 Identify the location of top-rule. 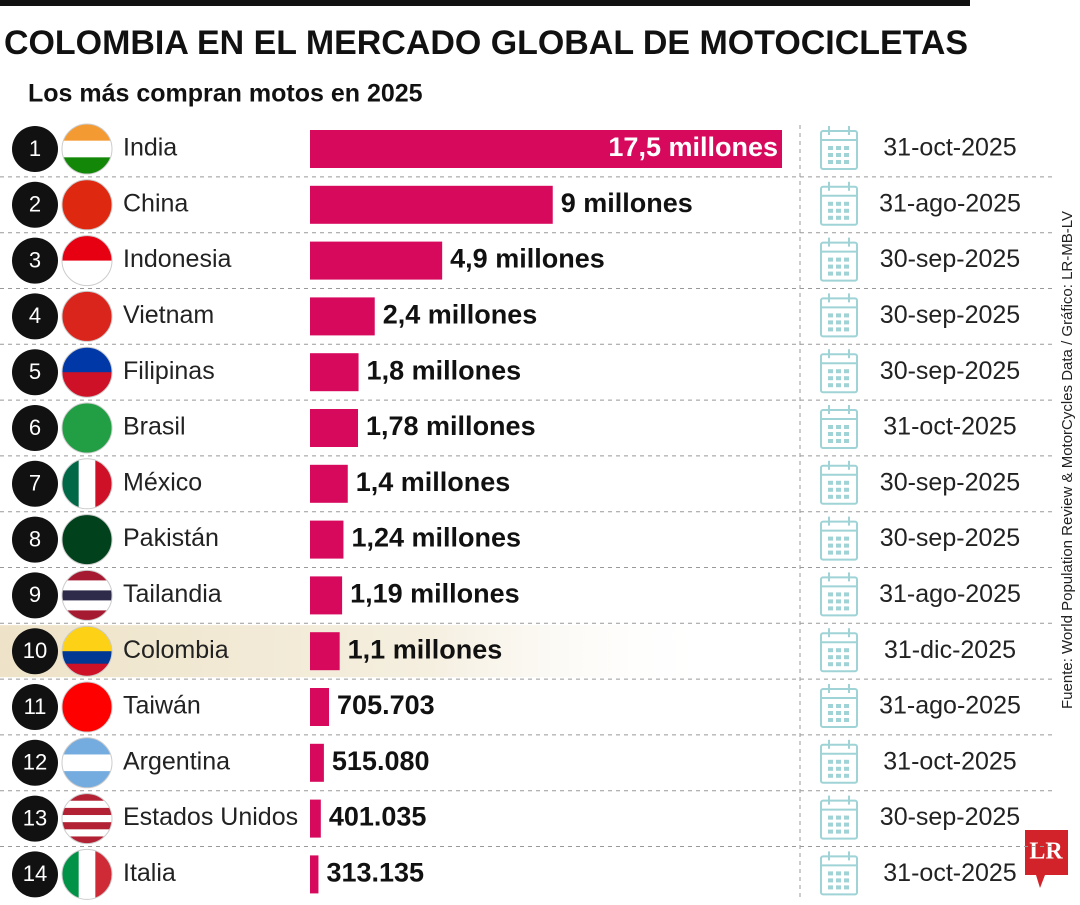
(485, 3).